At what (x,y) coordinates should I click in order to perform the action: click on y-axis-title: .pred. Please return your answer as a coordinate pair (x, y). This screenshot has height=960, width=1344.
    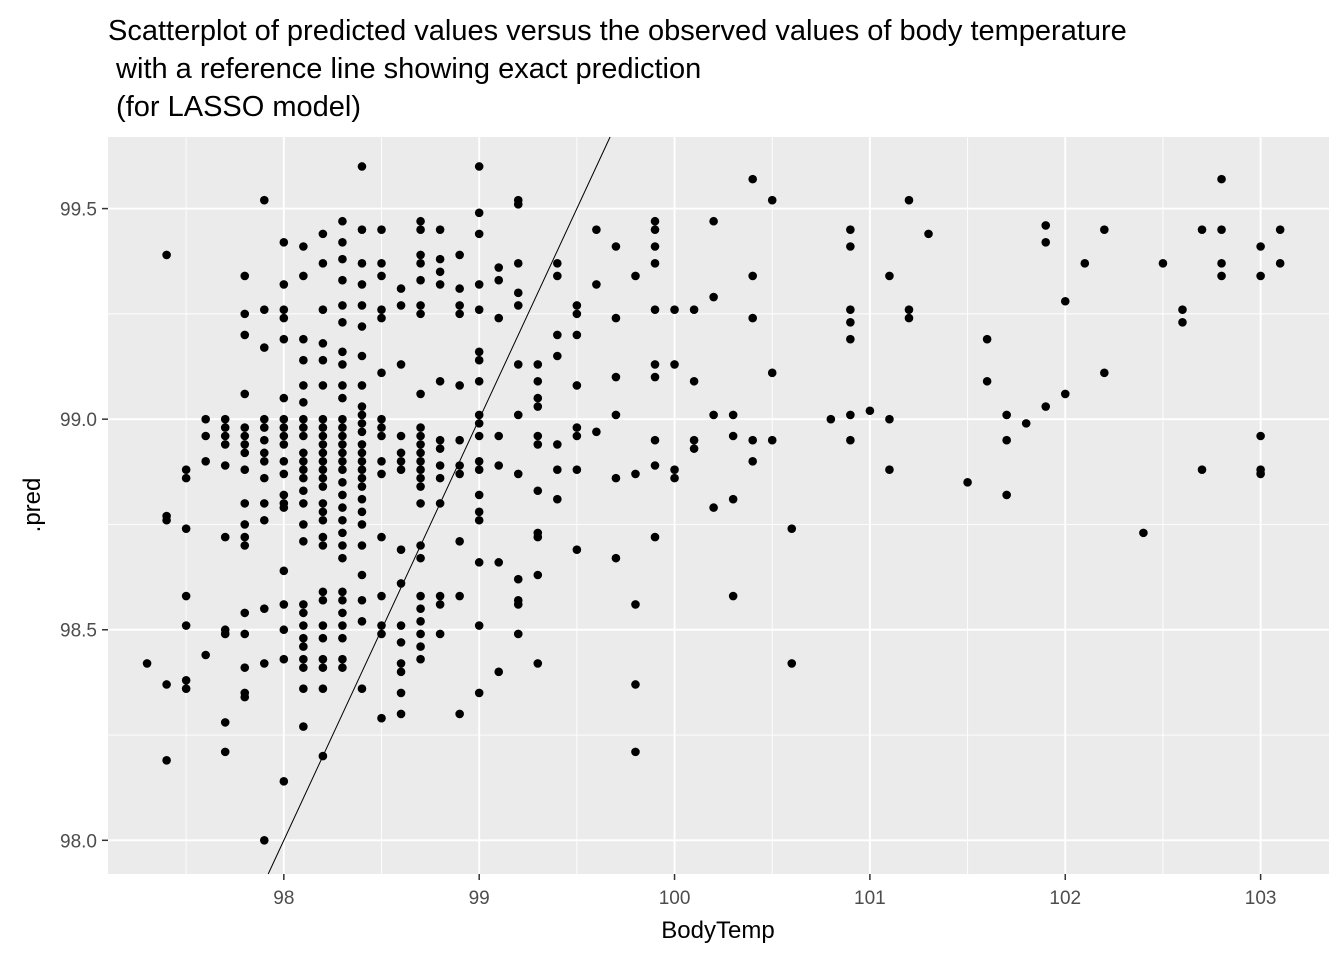
    Looking at the image, I should click on (32, 505).